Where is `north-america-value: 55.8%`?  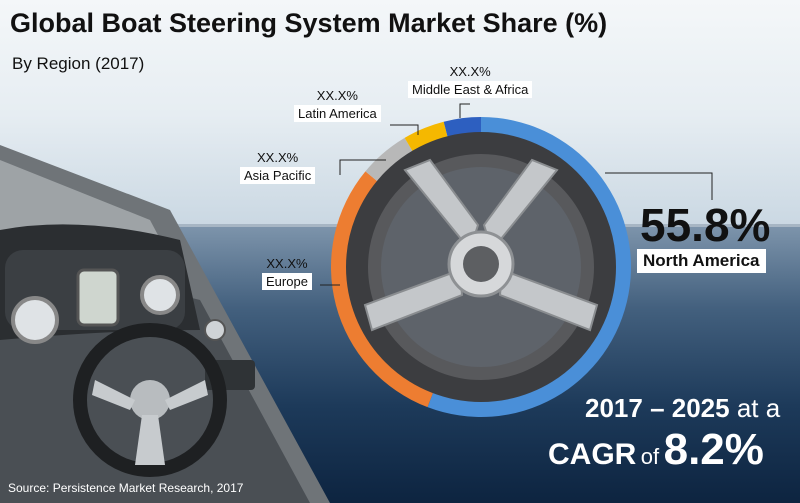
north-america-value: 55.8% is located at coordinates (705, 225).